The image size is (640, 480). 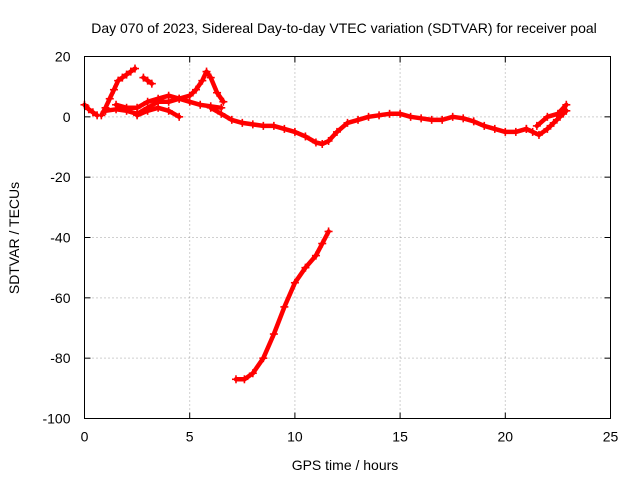 What do you see at coordinates (400, 437) in the screenshot?
I see `x-tick-label: 15` at bounding box center [400, 437].